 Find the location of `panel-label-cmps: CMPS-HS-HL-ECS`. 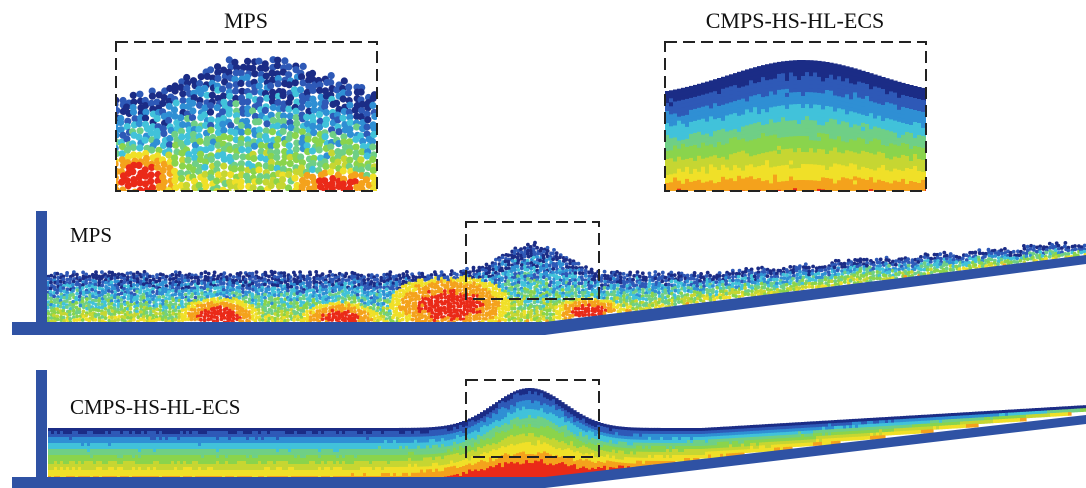

panel-label-cmps: CMPS-HS-HL-ECS is located at coordinates (155, 407).